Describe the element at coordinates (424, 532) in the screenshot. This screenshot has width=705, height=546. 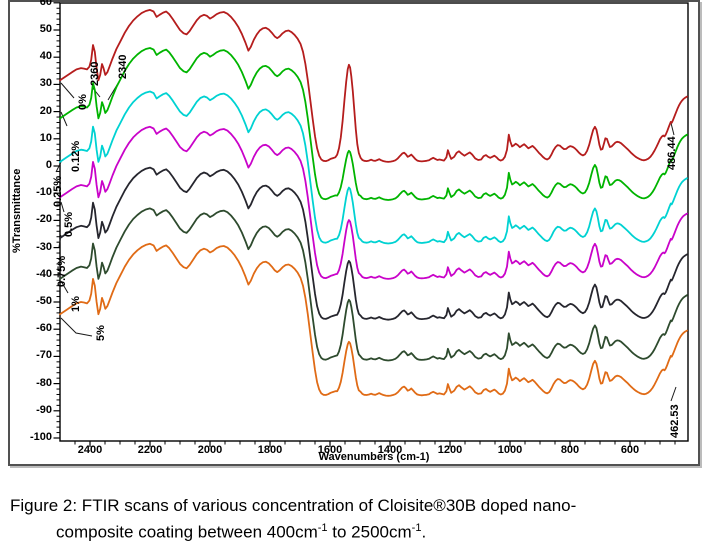
I see `caption-line2-suffix: .` at that location.